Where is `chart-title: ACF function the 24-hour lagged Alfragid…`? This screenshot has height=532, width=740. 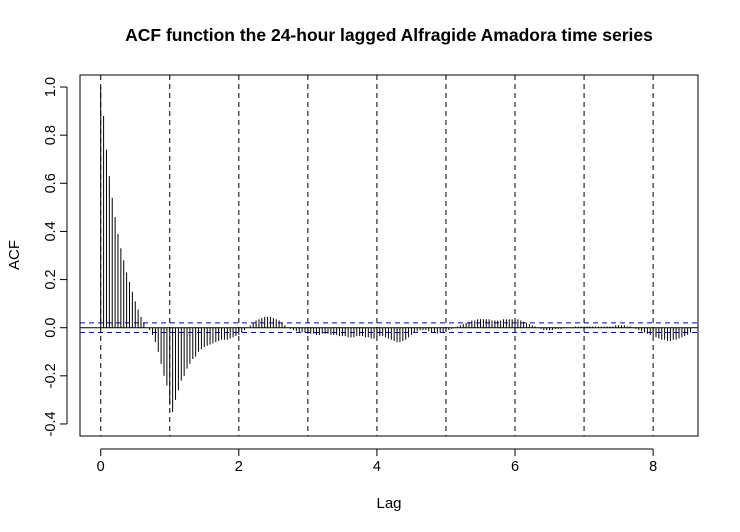 chart-title: ACF function the 24-hour lagged Alfragid… is located at coordinates (389, 35).